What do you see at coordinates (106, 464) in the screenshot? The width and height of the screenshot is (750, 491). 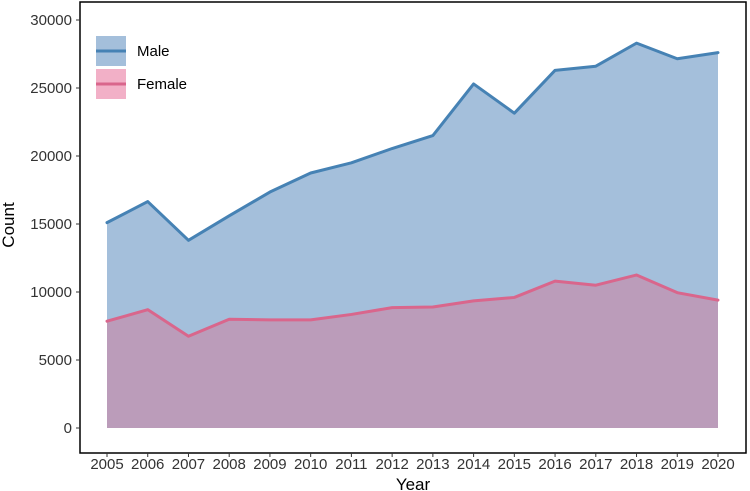 I see `x-tick-label: 2005` at bounding box center [106, 464].